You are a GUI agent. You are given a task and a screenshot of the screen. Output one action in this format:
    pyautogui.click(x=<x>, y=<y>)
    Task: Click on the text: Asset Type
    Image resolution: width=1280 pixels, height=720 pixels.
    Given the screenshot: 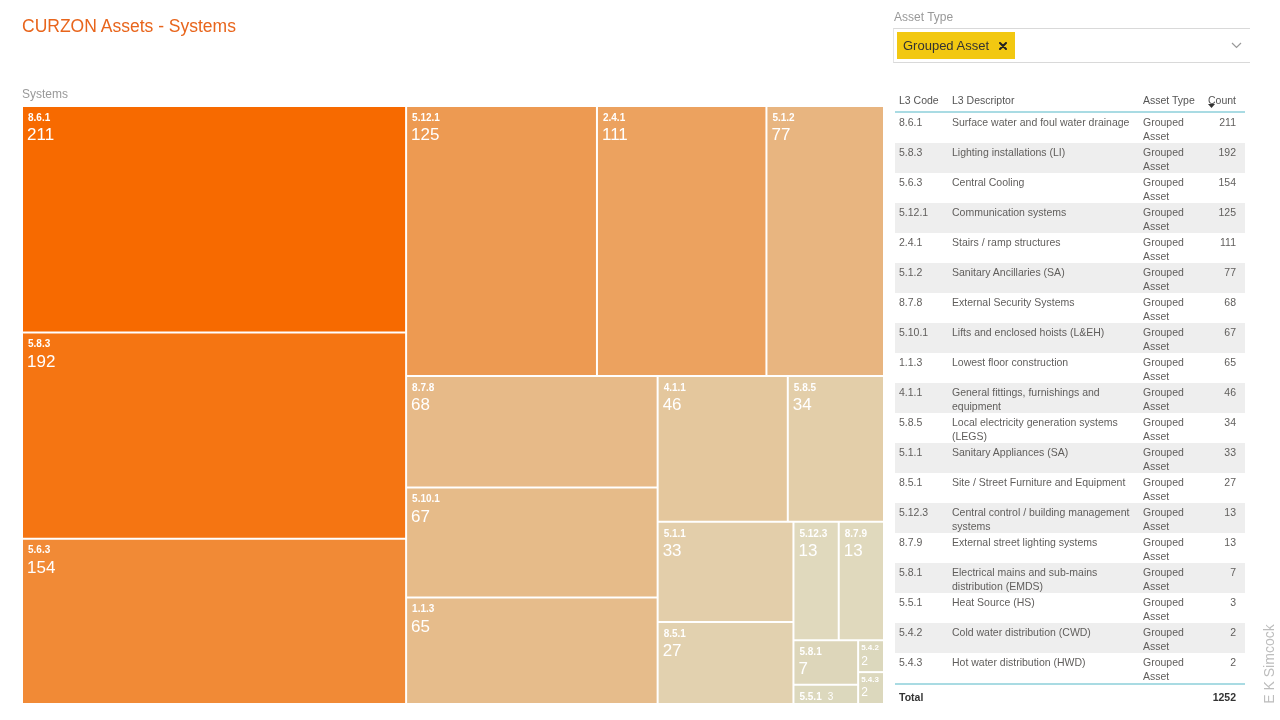 What is the action you would take?
    pyautogui.click(x=924, y=17)
    